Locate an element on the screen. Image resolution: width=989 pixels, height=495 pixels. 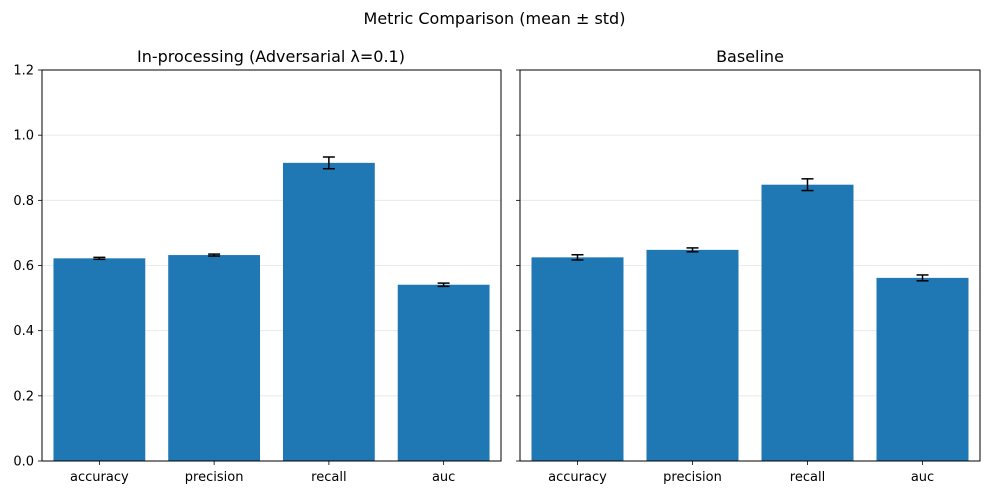
y-tick-label: 0.6 is located at coordinates (23, 266).